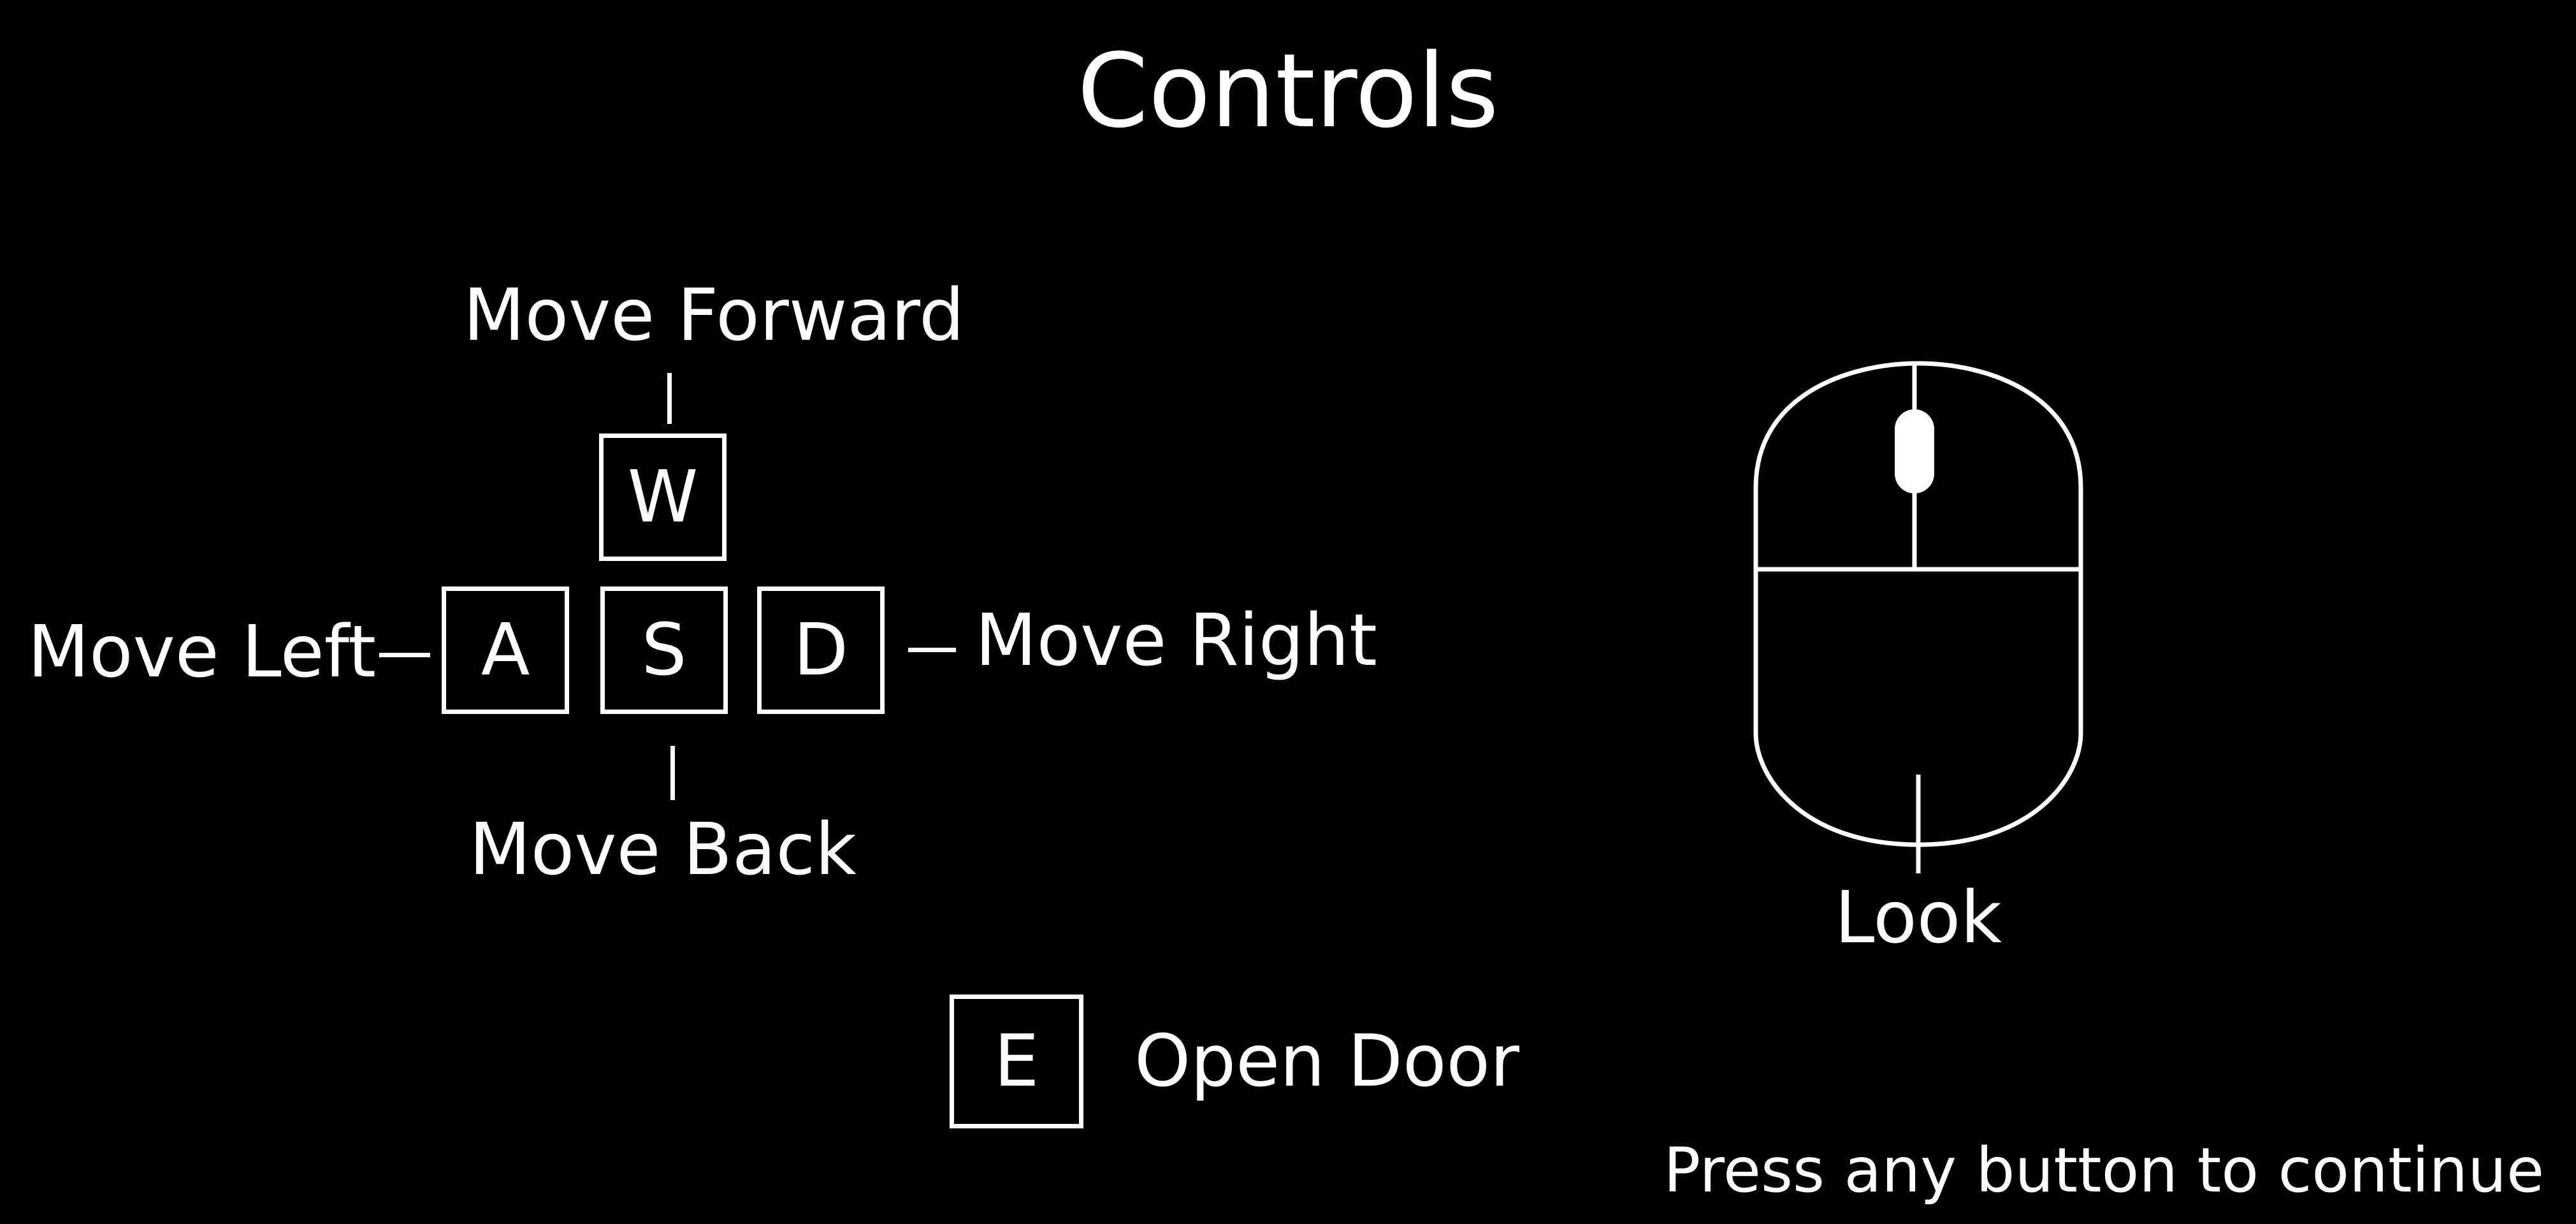 The image size is (2576, 1224). What do you see at coordinates (1016, 1061) in the screenshot?
I see `e-key: E` at bounding box center [1016, 1061].